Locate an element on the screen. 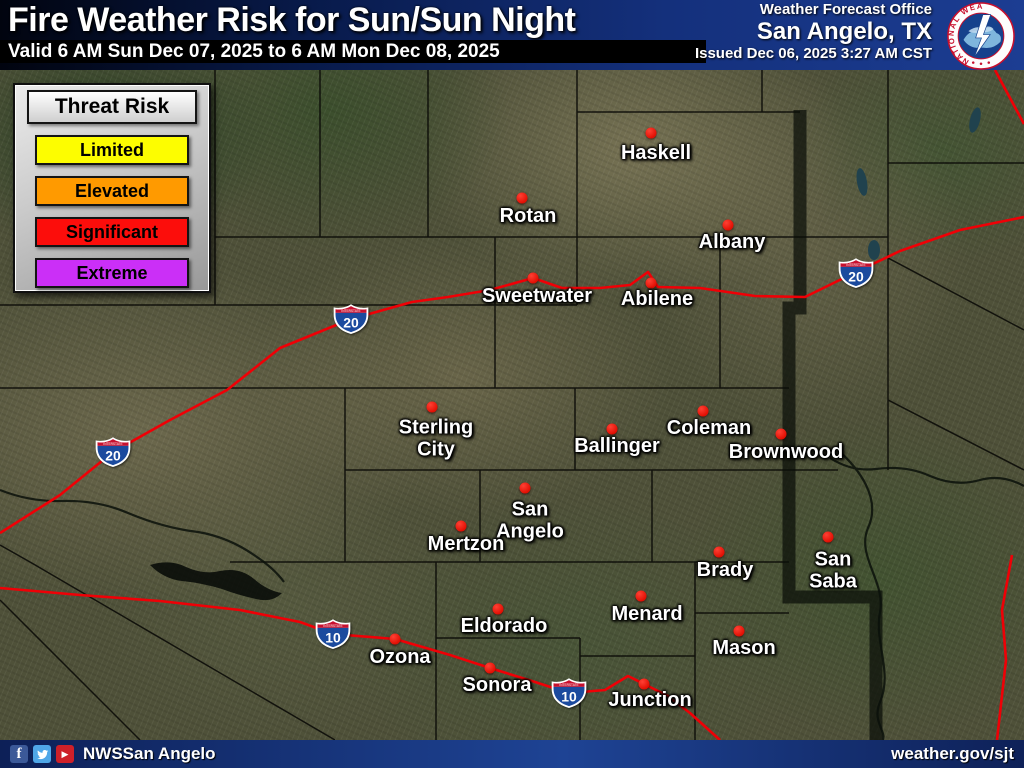  legend-item-extreme: Extreme is located at coordinates (112, 273).